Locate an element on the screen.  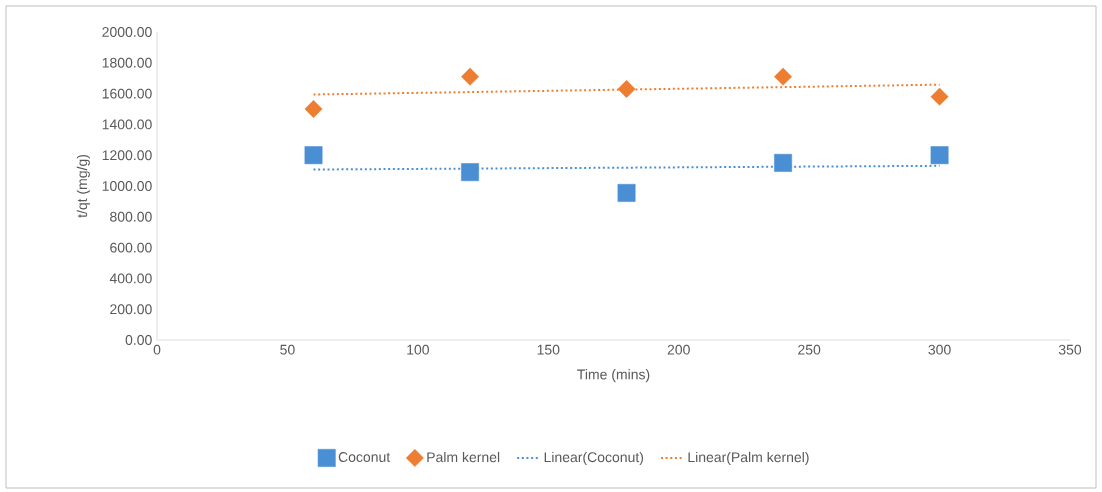
y-tick-label: 400.00 is located at coordinates (130, 278).